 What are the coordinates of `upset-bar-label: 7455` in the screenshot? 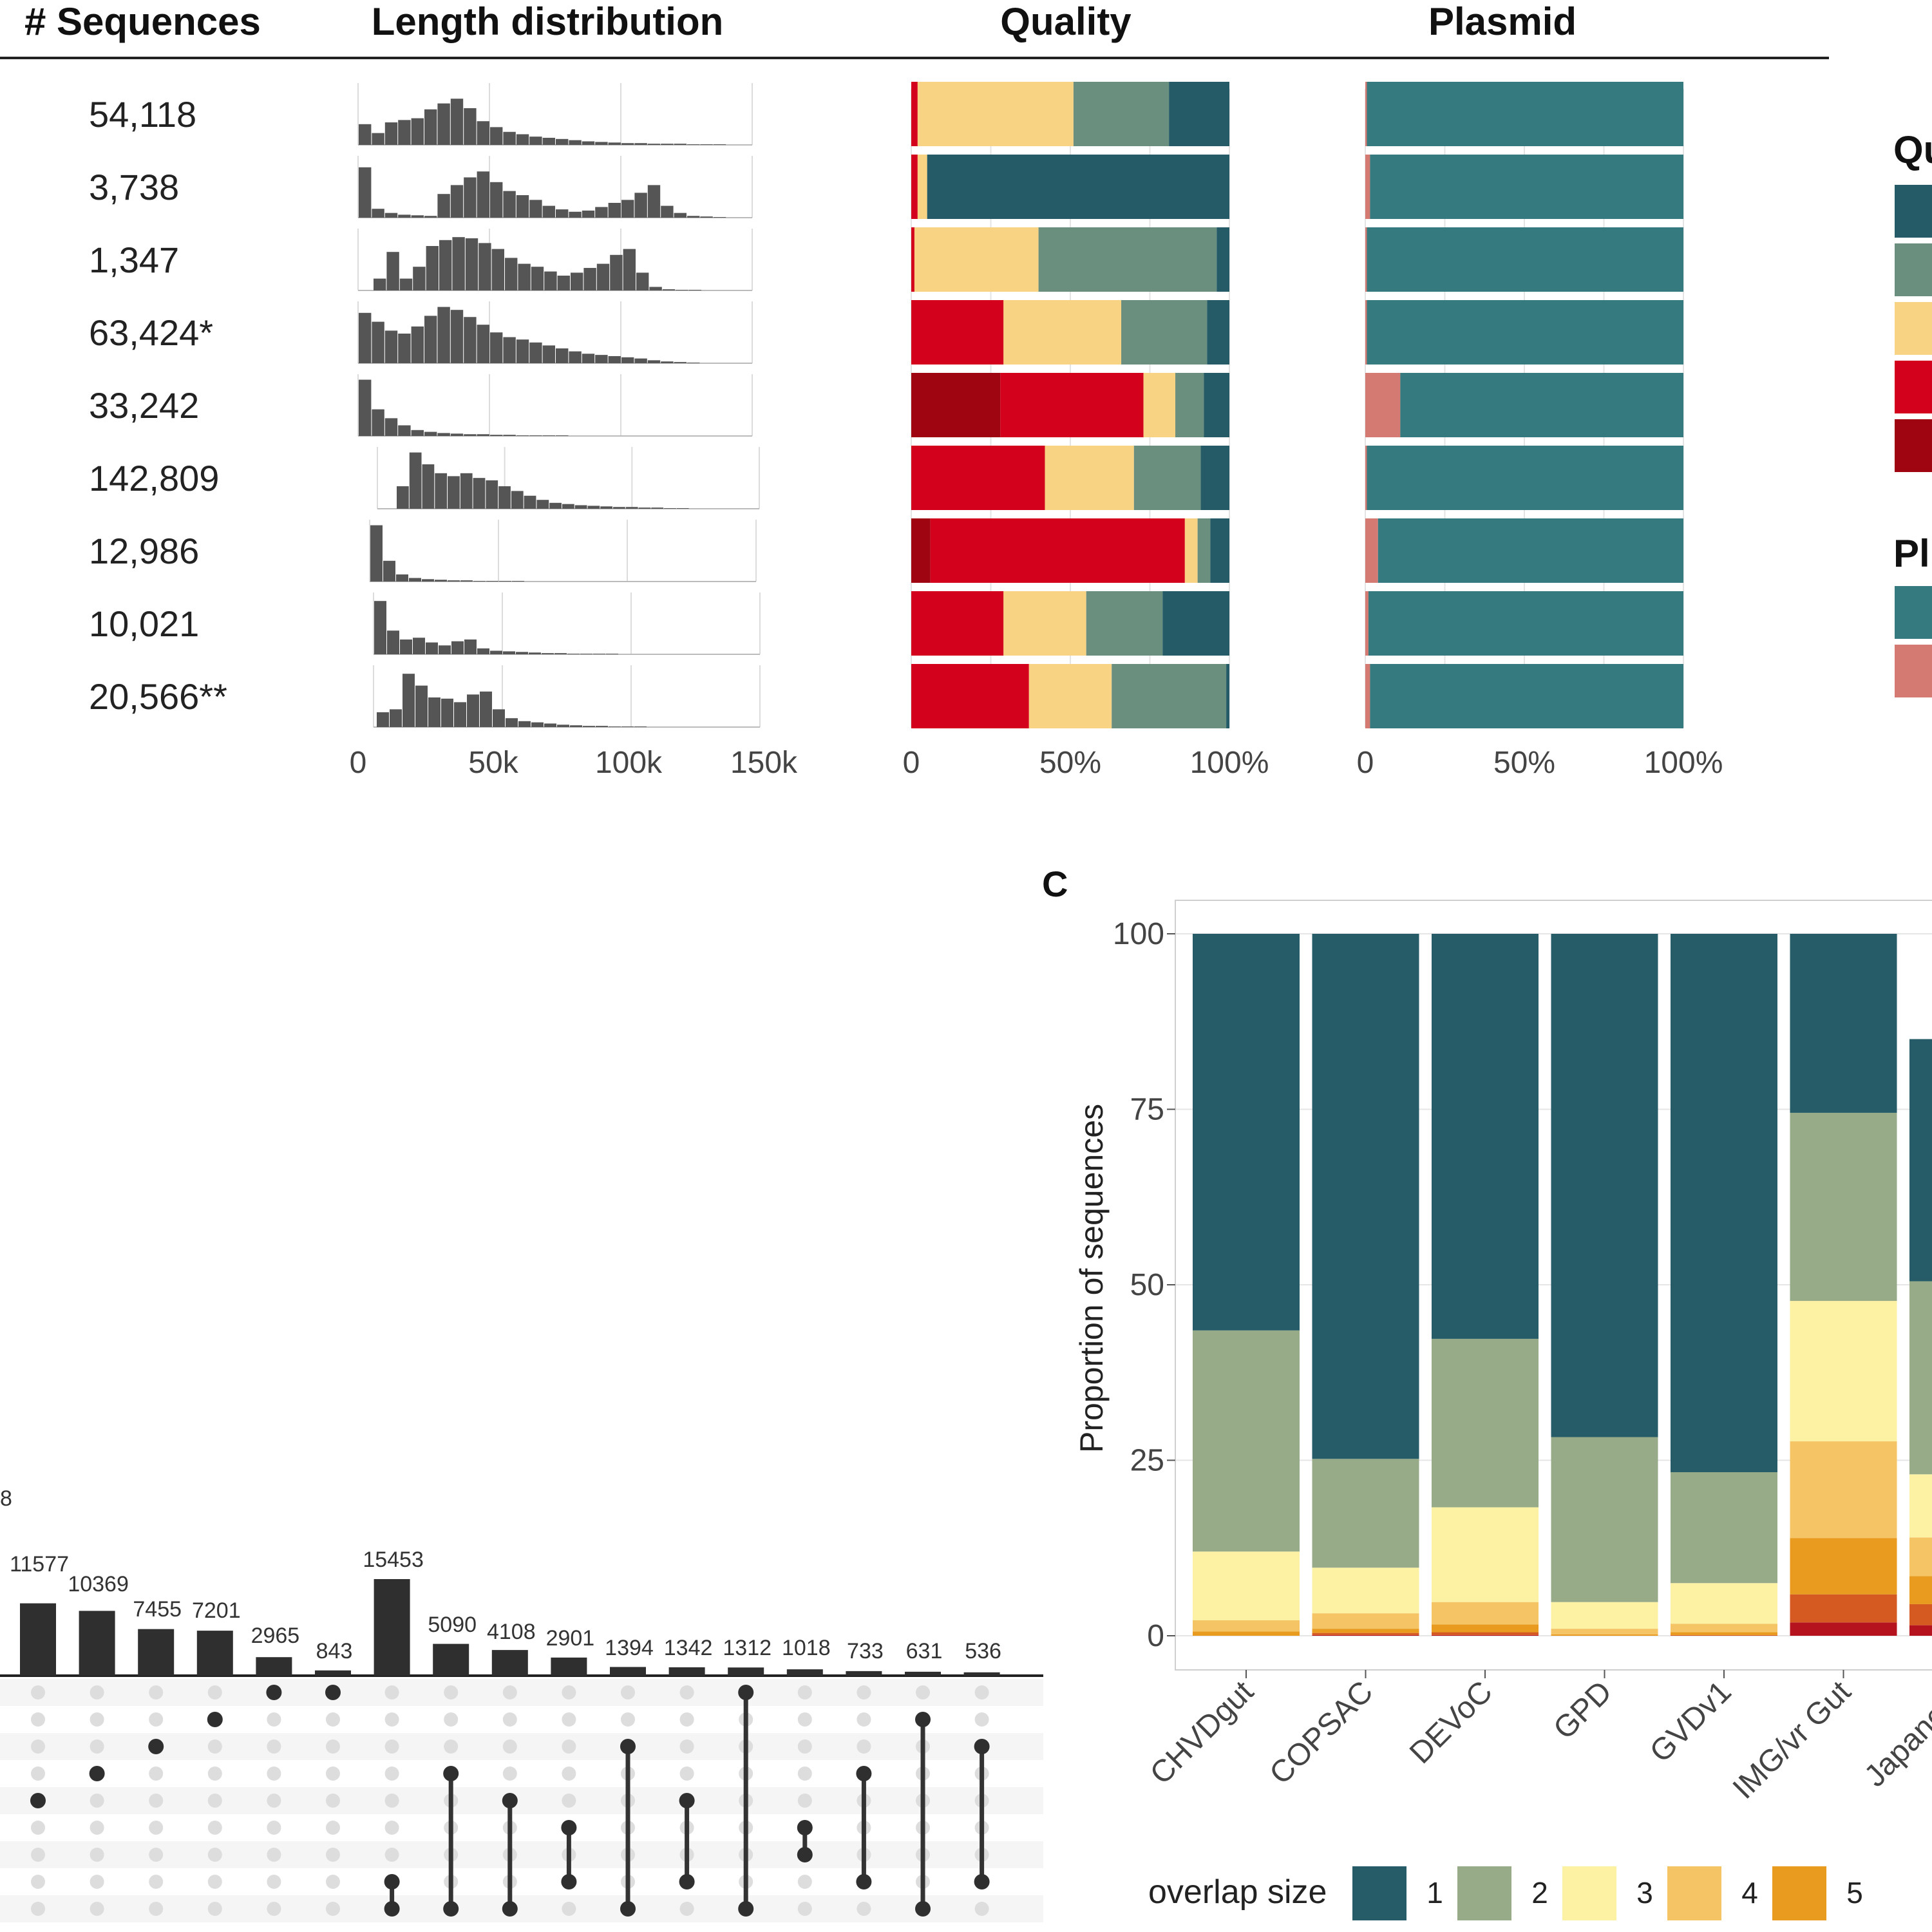 It's located at (157, 1609).